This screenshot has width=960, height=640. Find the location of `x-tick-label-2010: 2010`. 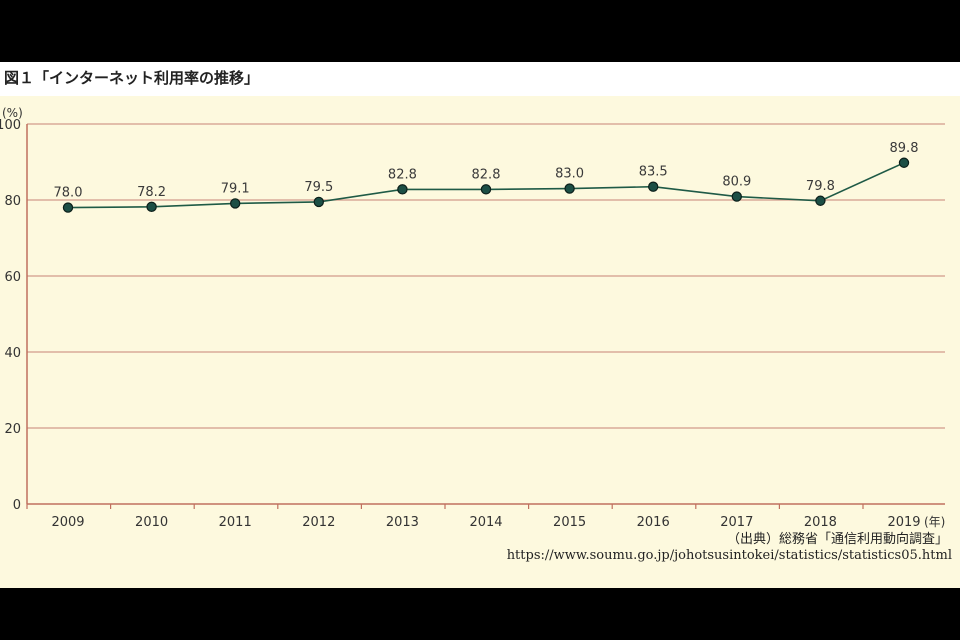

x-tick-label-2010: 2010 is located at coordinates (151, 522).